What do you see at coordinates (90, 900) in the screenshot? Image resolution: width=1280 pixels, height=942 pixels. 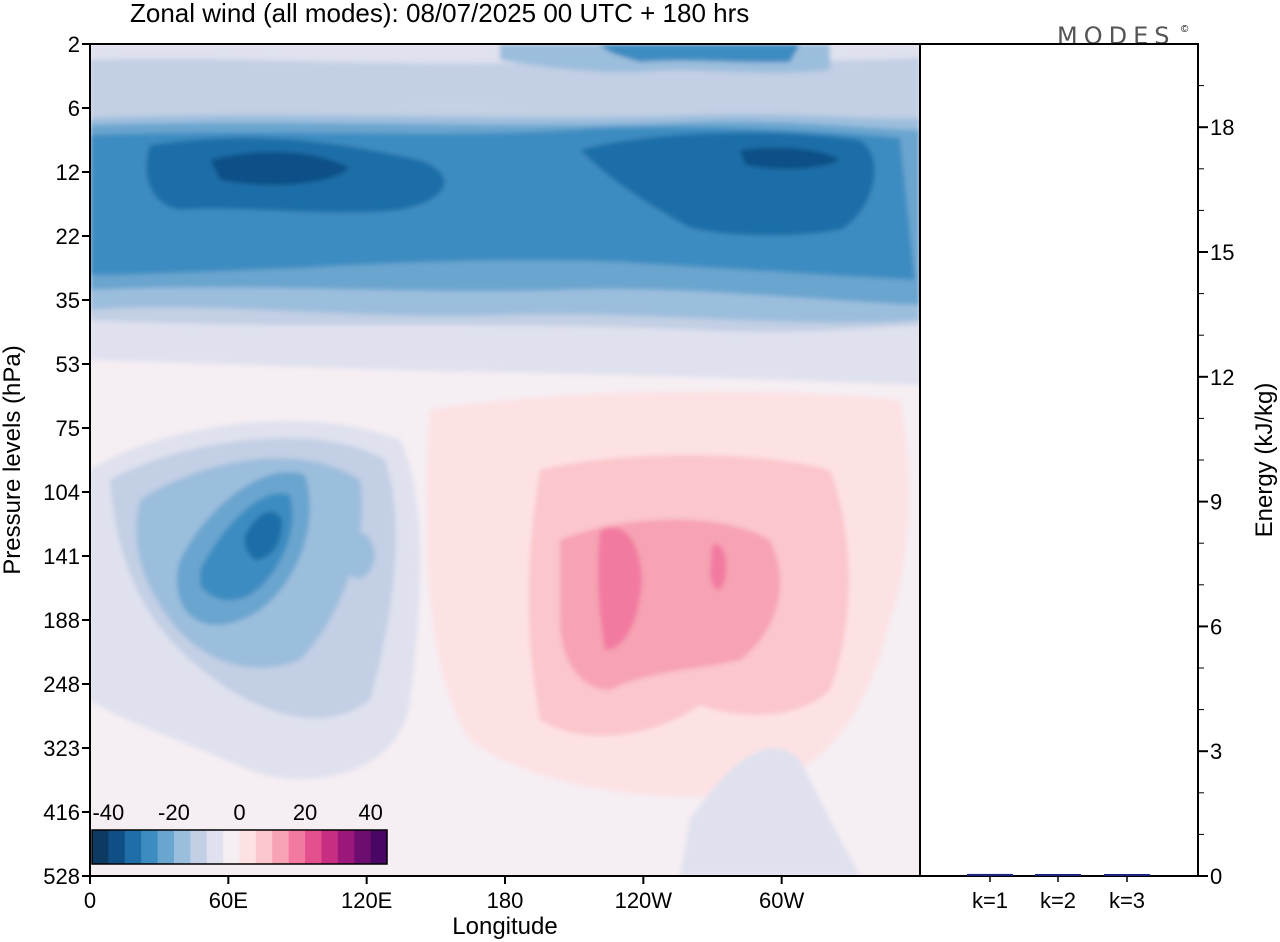 I see `longitude-tick-label: 0` at bounding box center [90, 900].